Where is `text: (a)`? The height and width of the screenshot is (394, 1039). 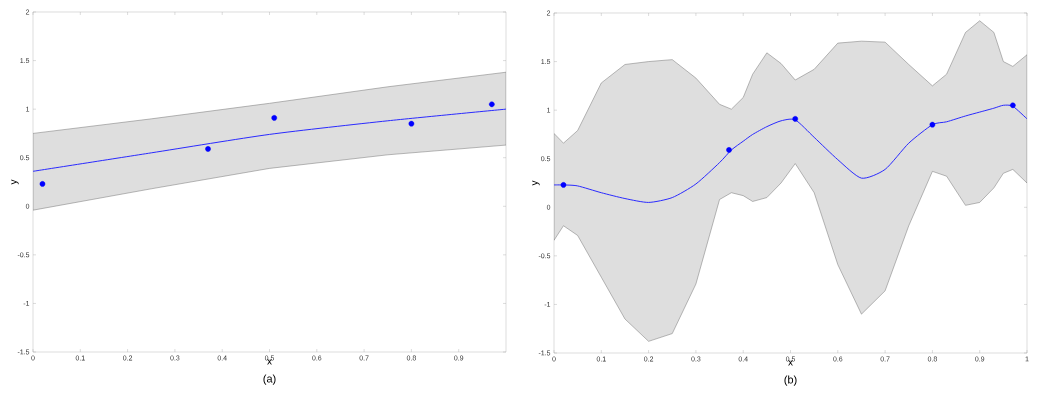 text: (a) is located at coordinates (269, 379).